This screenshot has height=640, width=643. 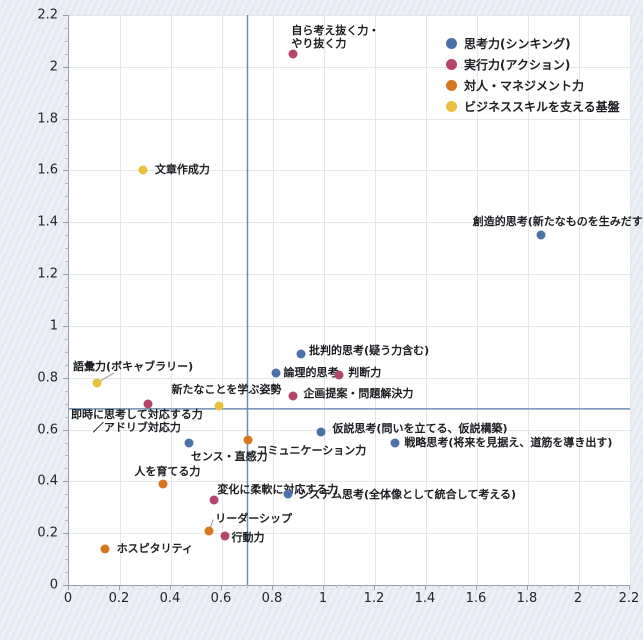 I want to click on data-point-label: ホスピタリティ, so click(x=155, y=548).